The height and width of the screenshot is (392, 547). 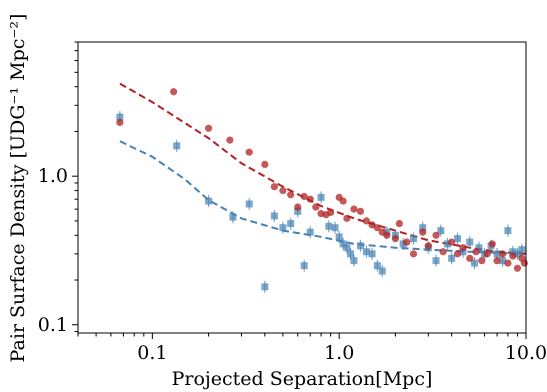 What do you see at coordinates (526, 353) in the screenshot?
I see `x-tick-label: 10.0` at bounding box center [526, 353].